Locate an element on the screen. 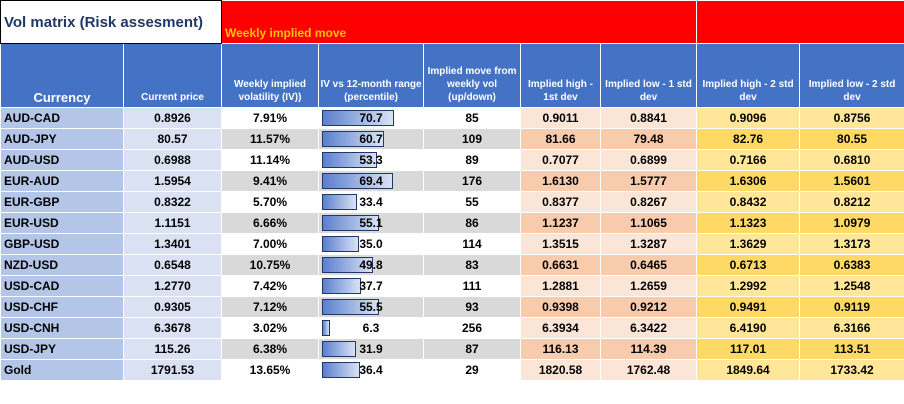  cell-implied-move: 83 is located at coordinates (472, 265).